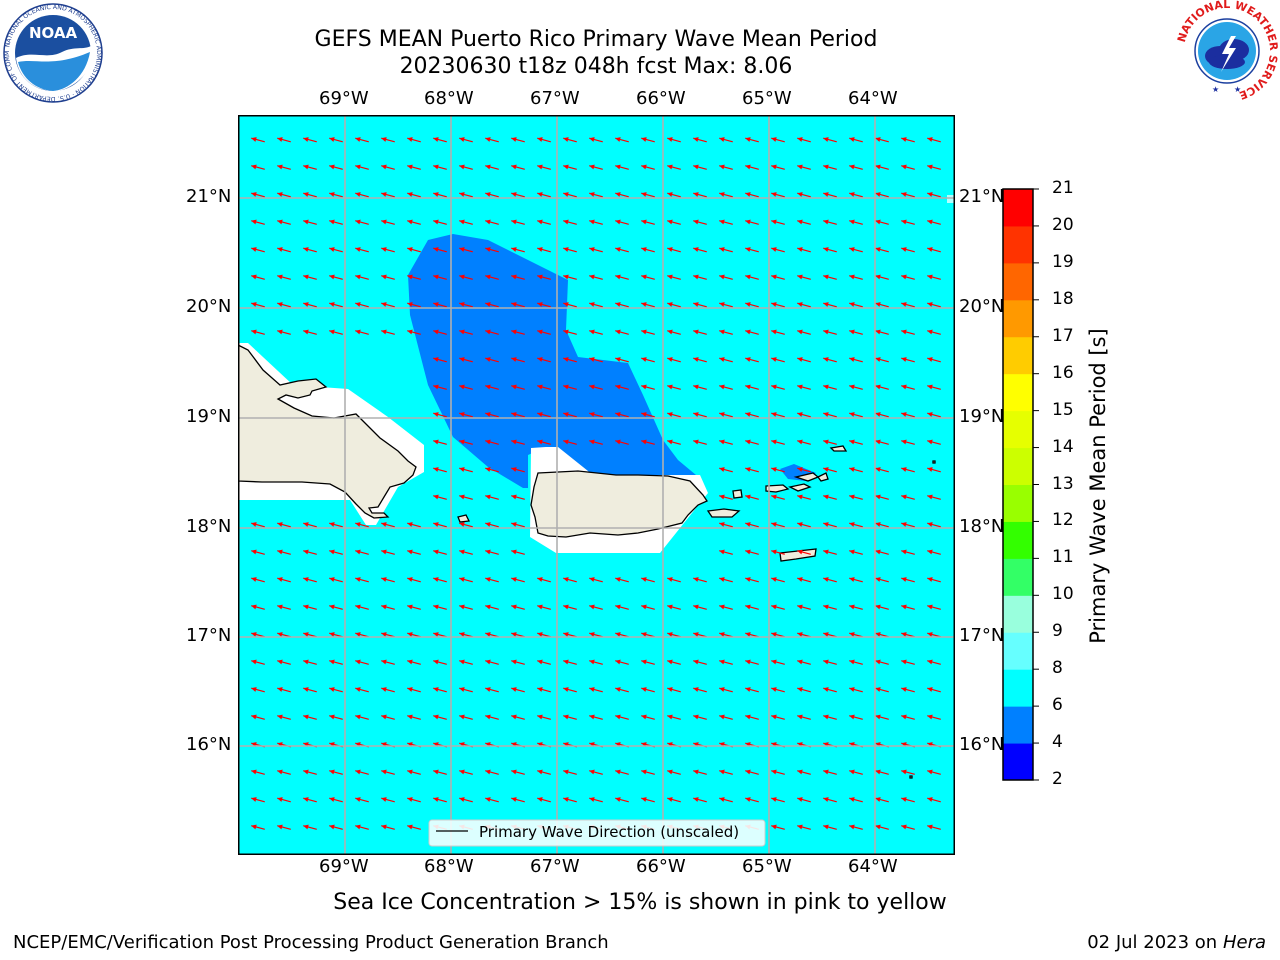  I want to click on lat-label-right-19n: 19°N, so click(982, 416).